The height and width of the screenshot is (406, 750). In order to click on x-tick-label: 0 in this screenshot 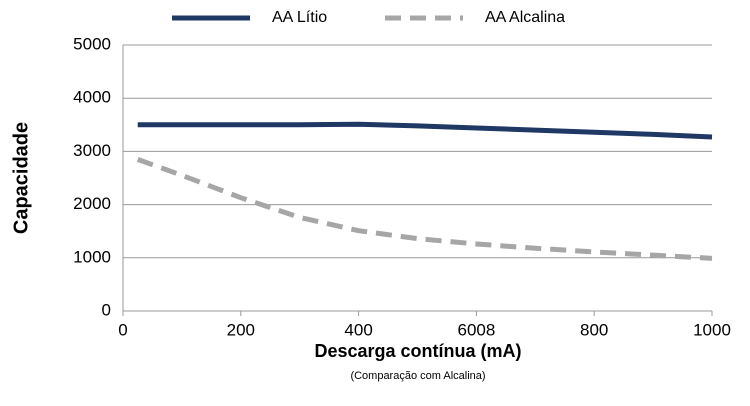, I will do `click(122, 329)`.